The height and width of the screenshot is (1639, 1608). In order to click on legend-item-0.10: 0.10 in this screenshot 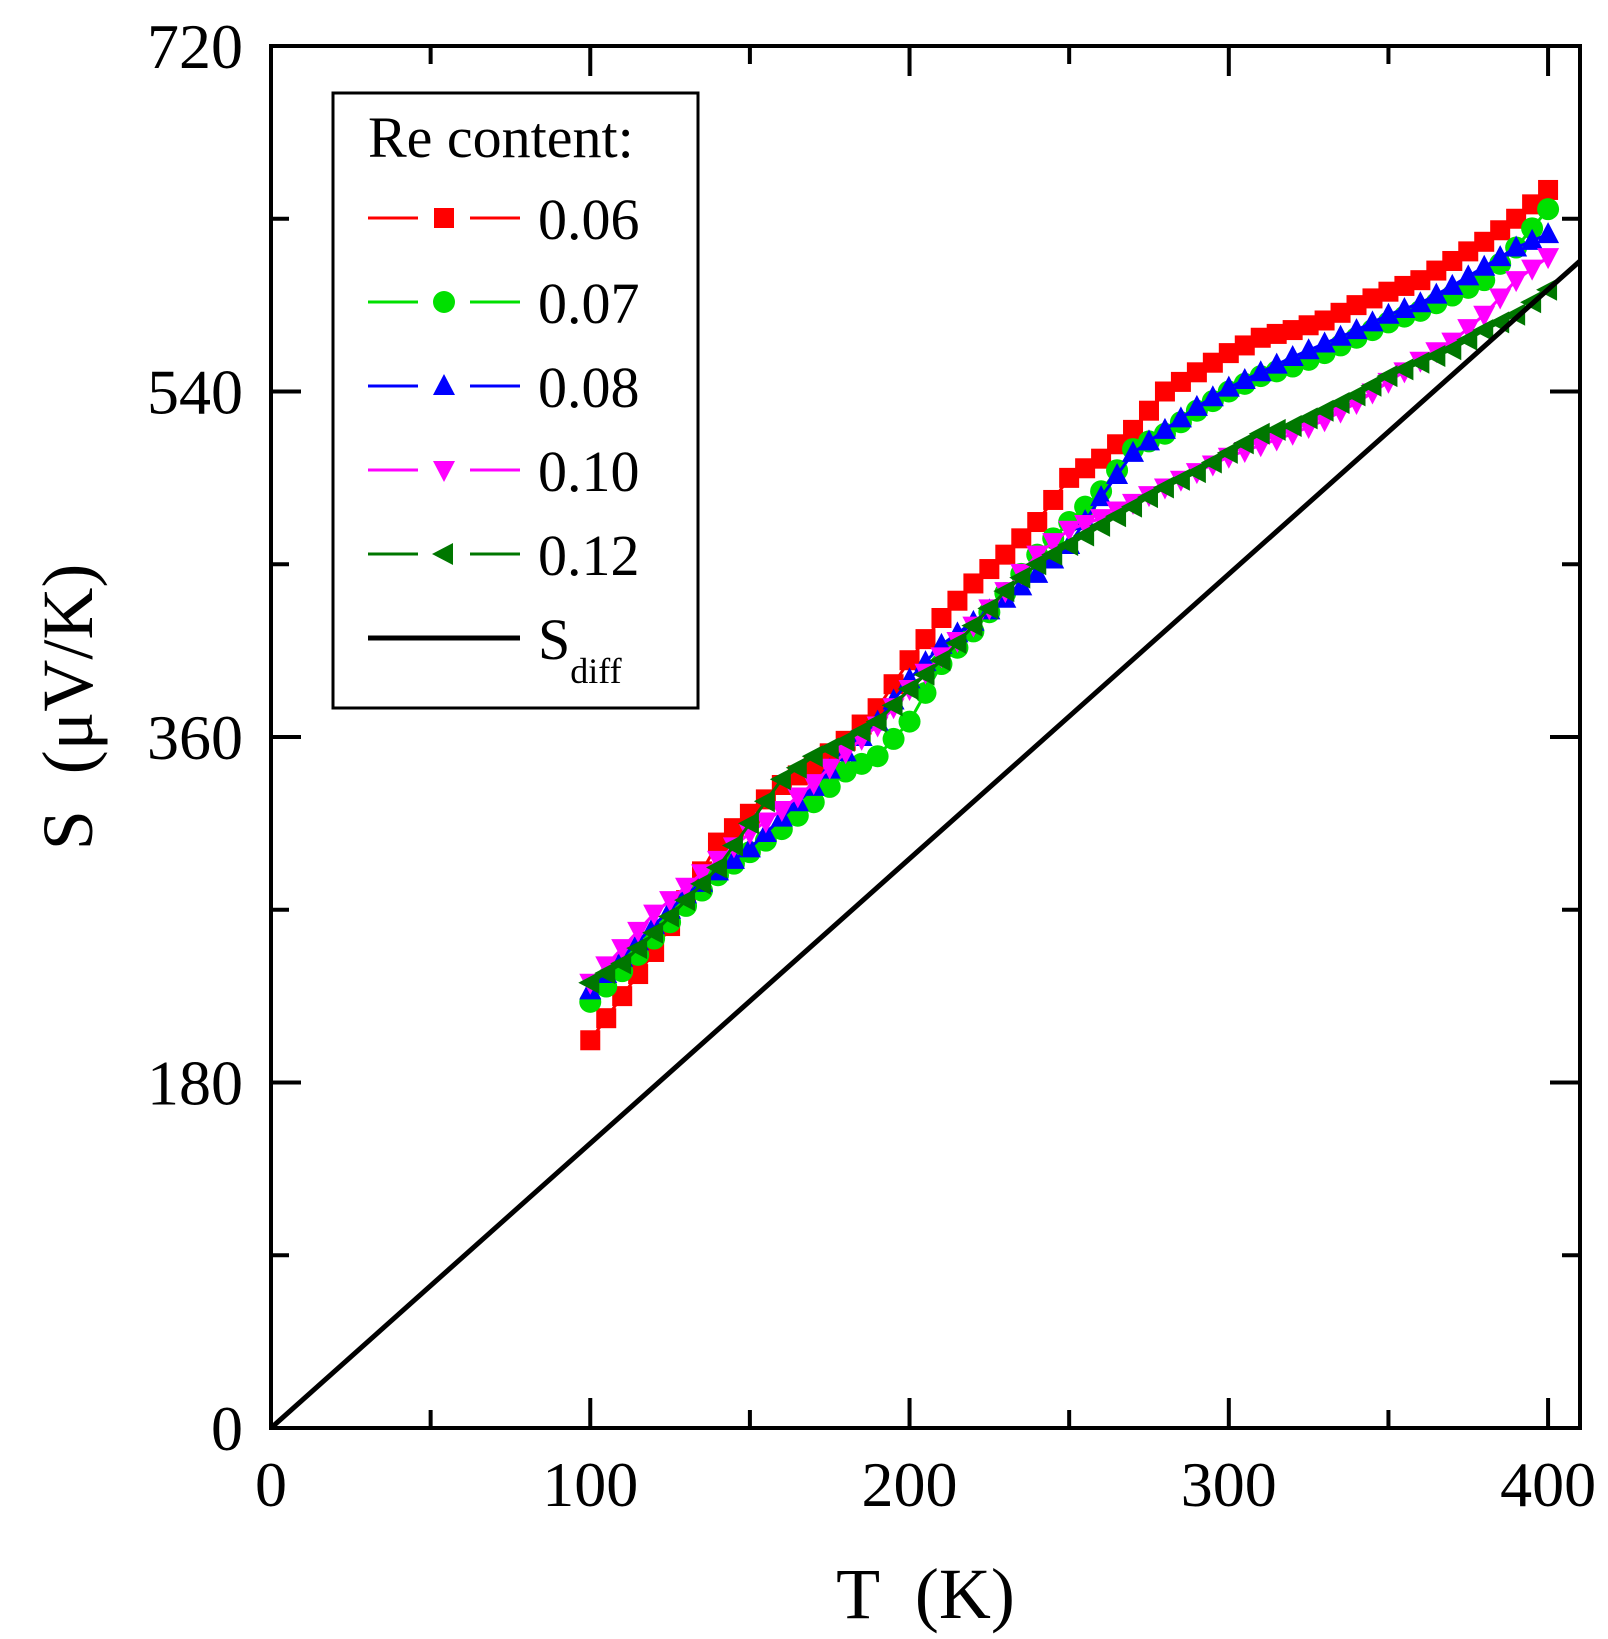, I will do `click(504, 471)`.